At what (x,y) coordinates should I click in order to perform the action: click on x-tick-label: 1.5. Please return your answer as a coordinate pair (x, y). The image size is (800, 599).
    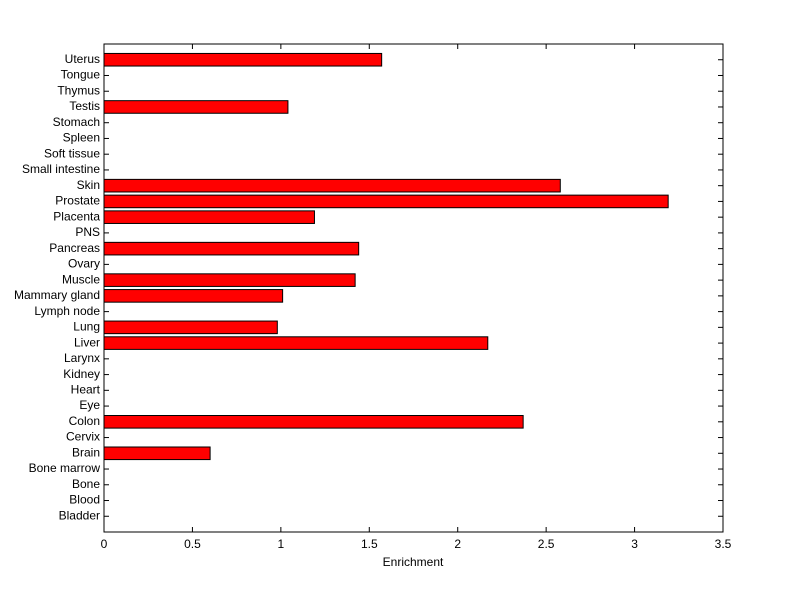
    Looking at the image, I should click on (369, 544).